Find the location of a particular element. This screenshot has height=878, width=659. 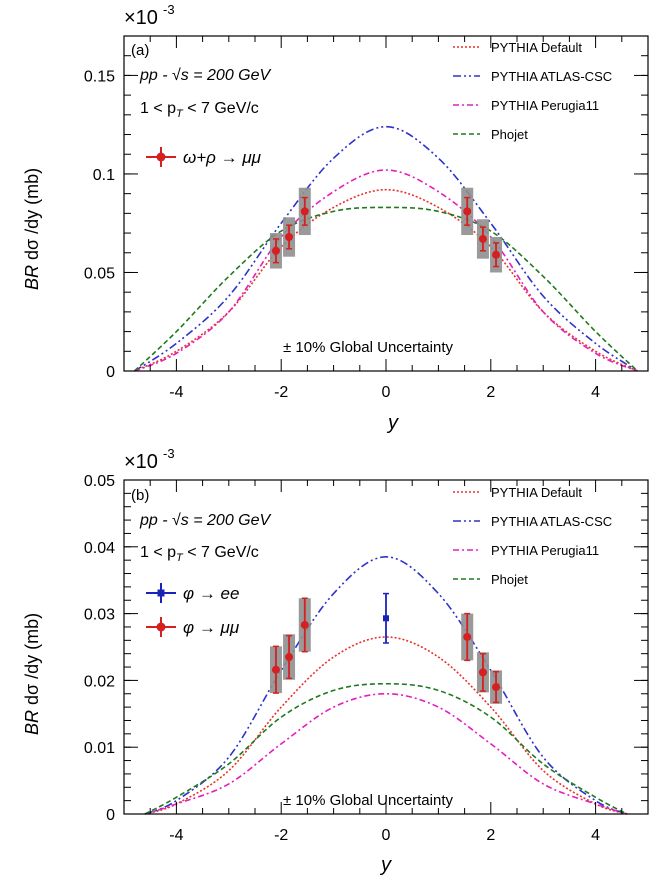

panel-a-ylabel: BR dσ /dy (mb) is located at coordinates (32, 229).